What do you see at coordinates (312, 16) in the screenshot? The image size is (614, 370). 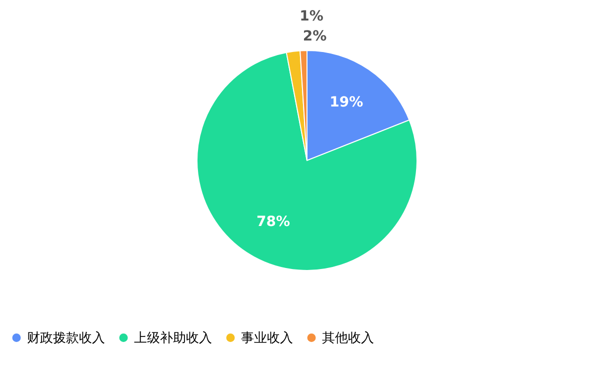 I see `data-label: 1%` at bounding box center [312, 16].